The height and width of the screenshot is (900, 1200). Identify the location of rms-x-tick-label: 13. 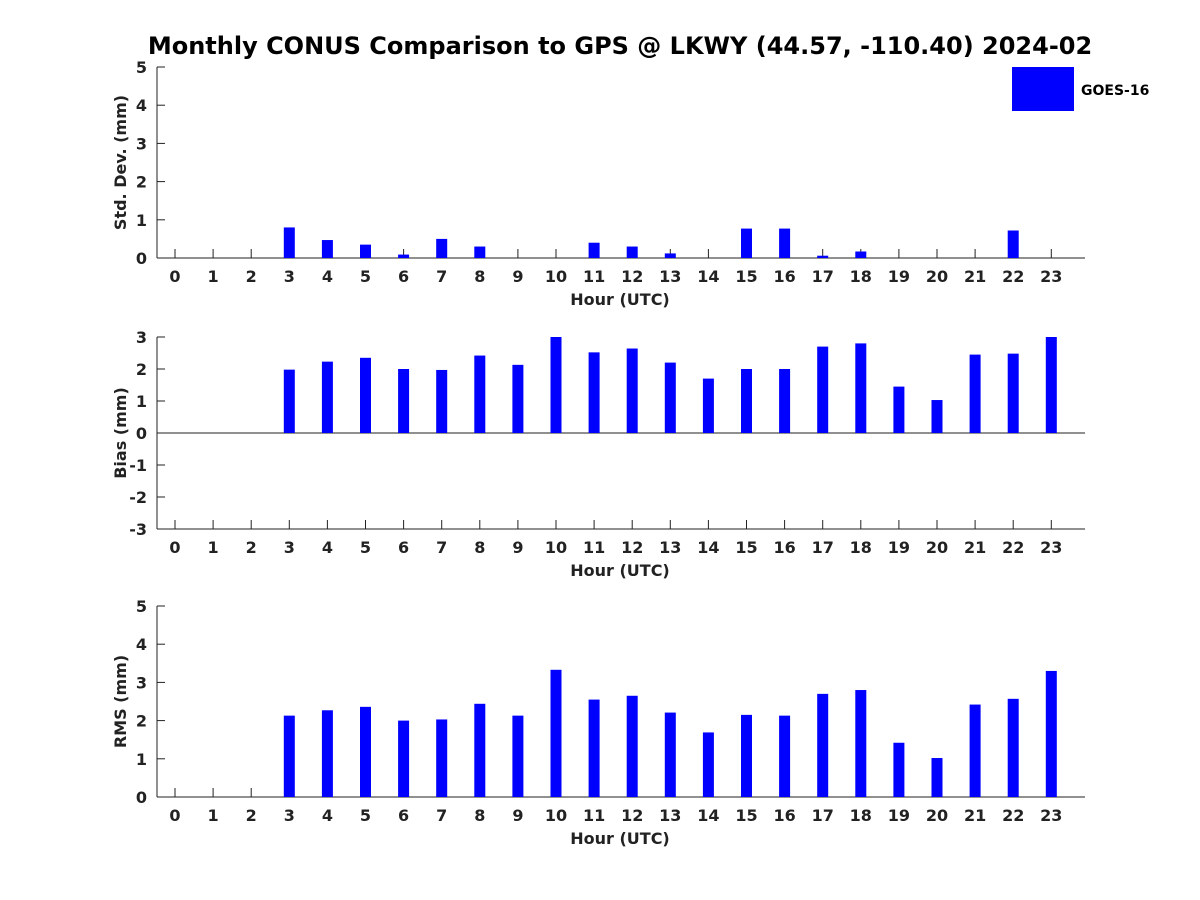
(670, 815).